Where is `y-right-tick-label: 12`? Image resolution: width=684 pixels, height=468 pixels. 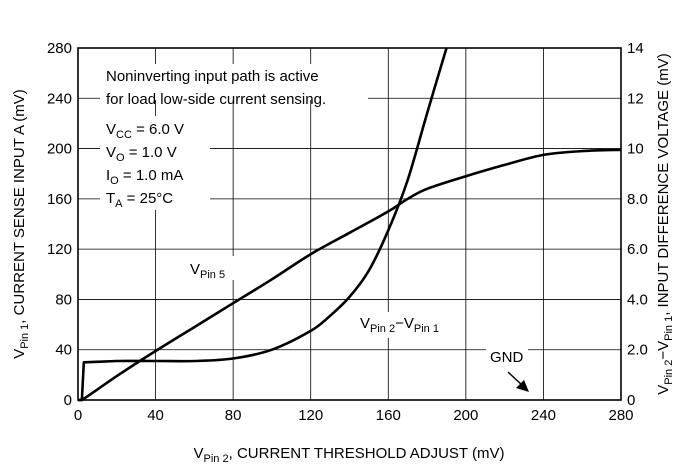
y-right-tick-label: 12 is located at coordinates (635, 98).